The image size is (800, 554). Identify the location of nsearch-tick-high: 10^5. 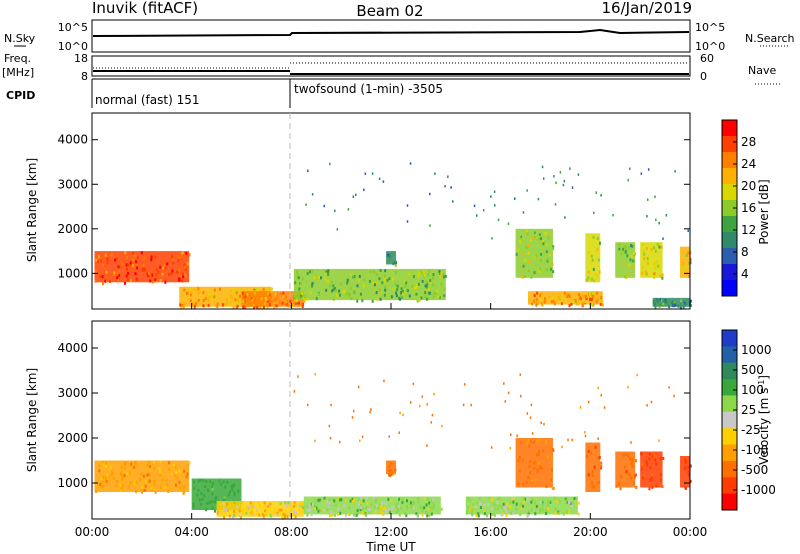
(710, 27).